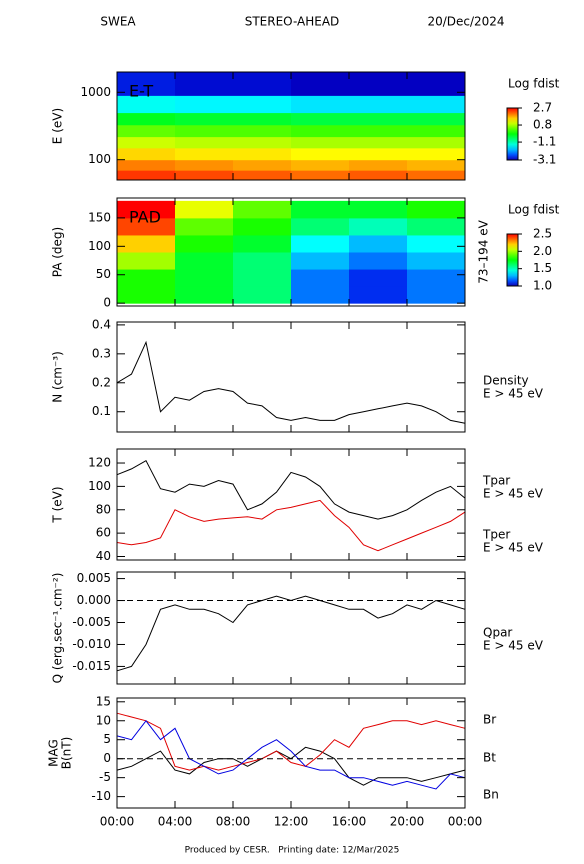 The height and width of the screenshot is (864, 584). What do you see at coordinates (489, 720) in the screenshot?
I see `legend-name: Br` at bounding box center [489, 720].